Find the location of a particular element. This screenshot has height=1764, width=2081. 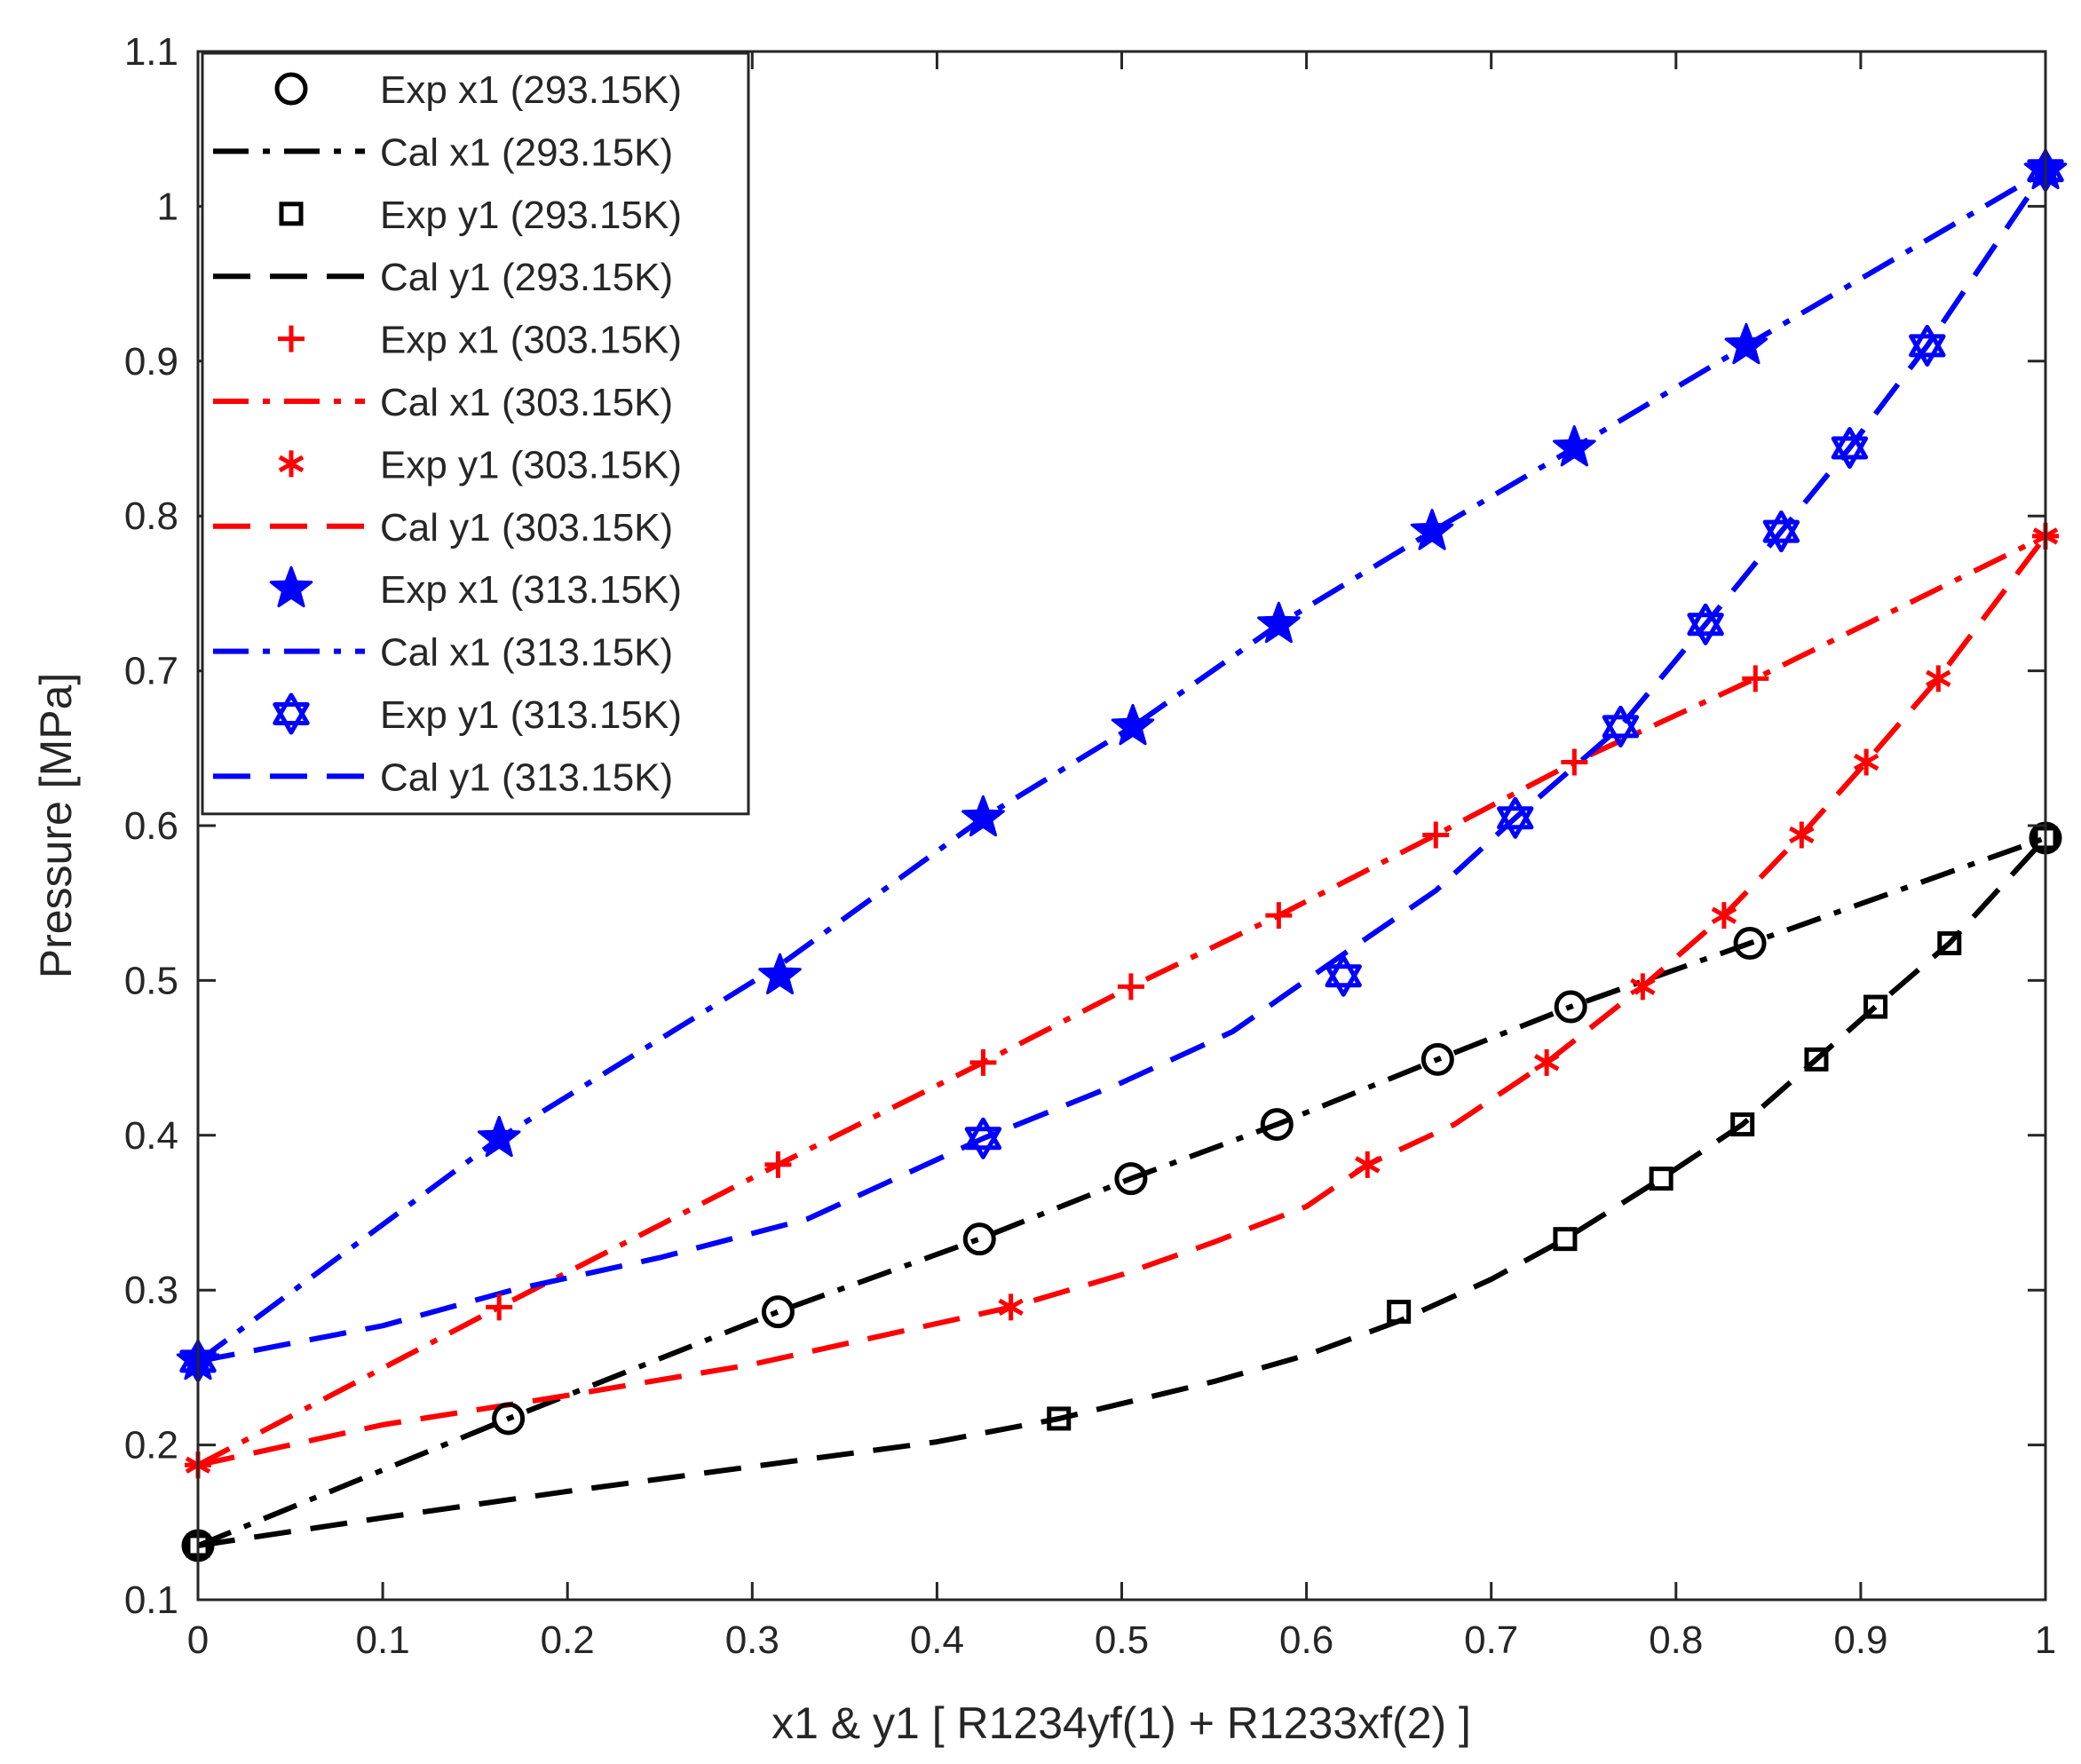

legend-box is located at coordinates (476, 433).